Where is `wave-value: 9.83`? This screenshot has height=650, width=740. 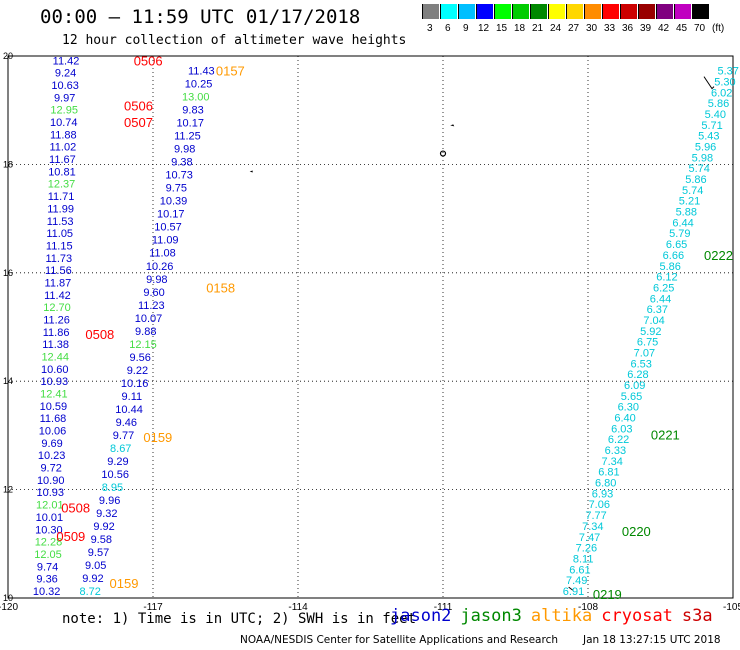
wave-value: 9.83 is located at coordinates (192, 111).